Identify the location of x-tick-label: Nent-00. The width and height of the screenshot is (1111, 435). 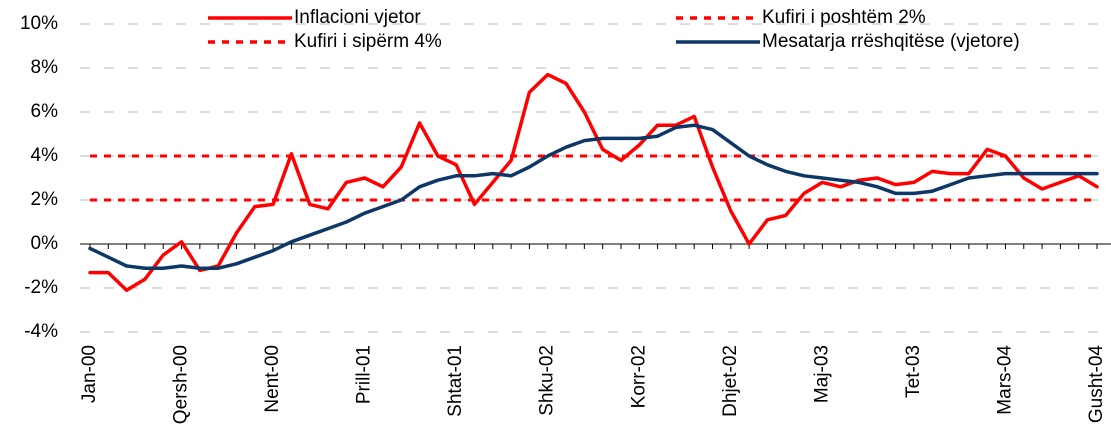
(272, 379).